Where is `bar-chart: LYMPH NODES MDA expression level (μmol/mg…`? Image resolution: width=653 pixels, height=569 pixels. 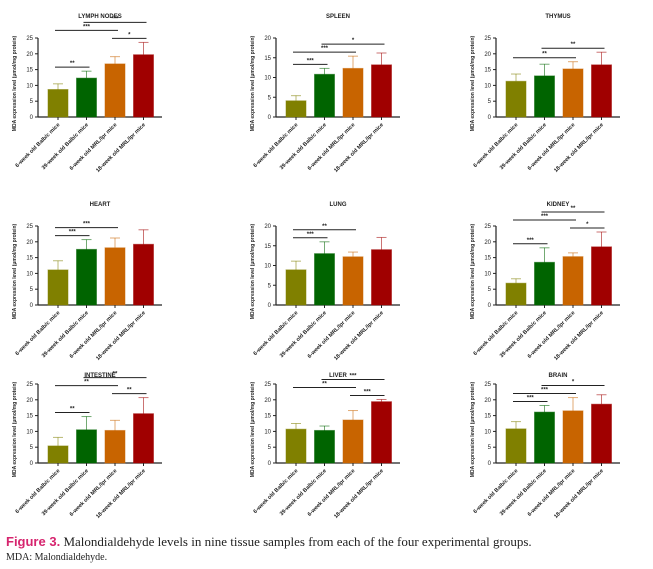 bar-chart: LYMPH NODES MDA expression level (μmol/mg… is located at coordinates (87, 94).